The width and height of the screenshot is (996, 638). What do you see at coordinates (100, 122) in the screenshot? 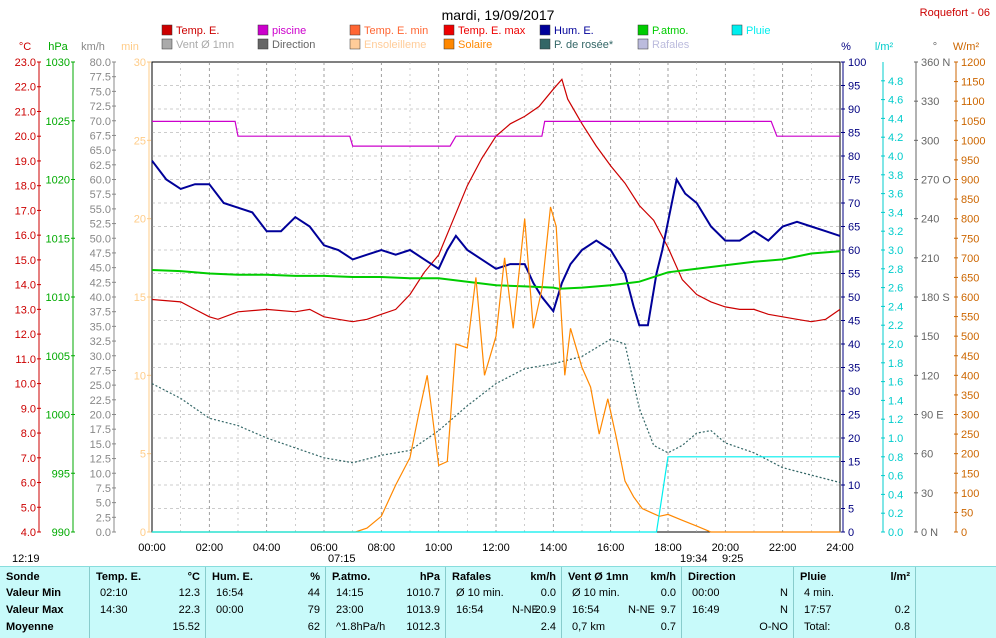
I see `wind-tick-label: 70.0` at bounding box center [100, 122].